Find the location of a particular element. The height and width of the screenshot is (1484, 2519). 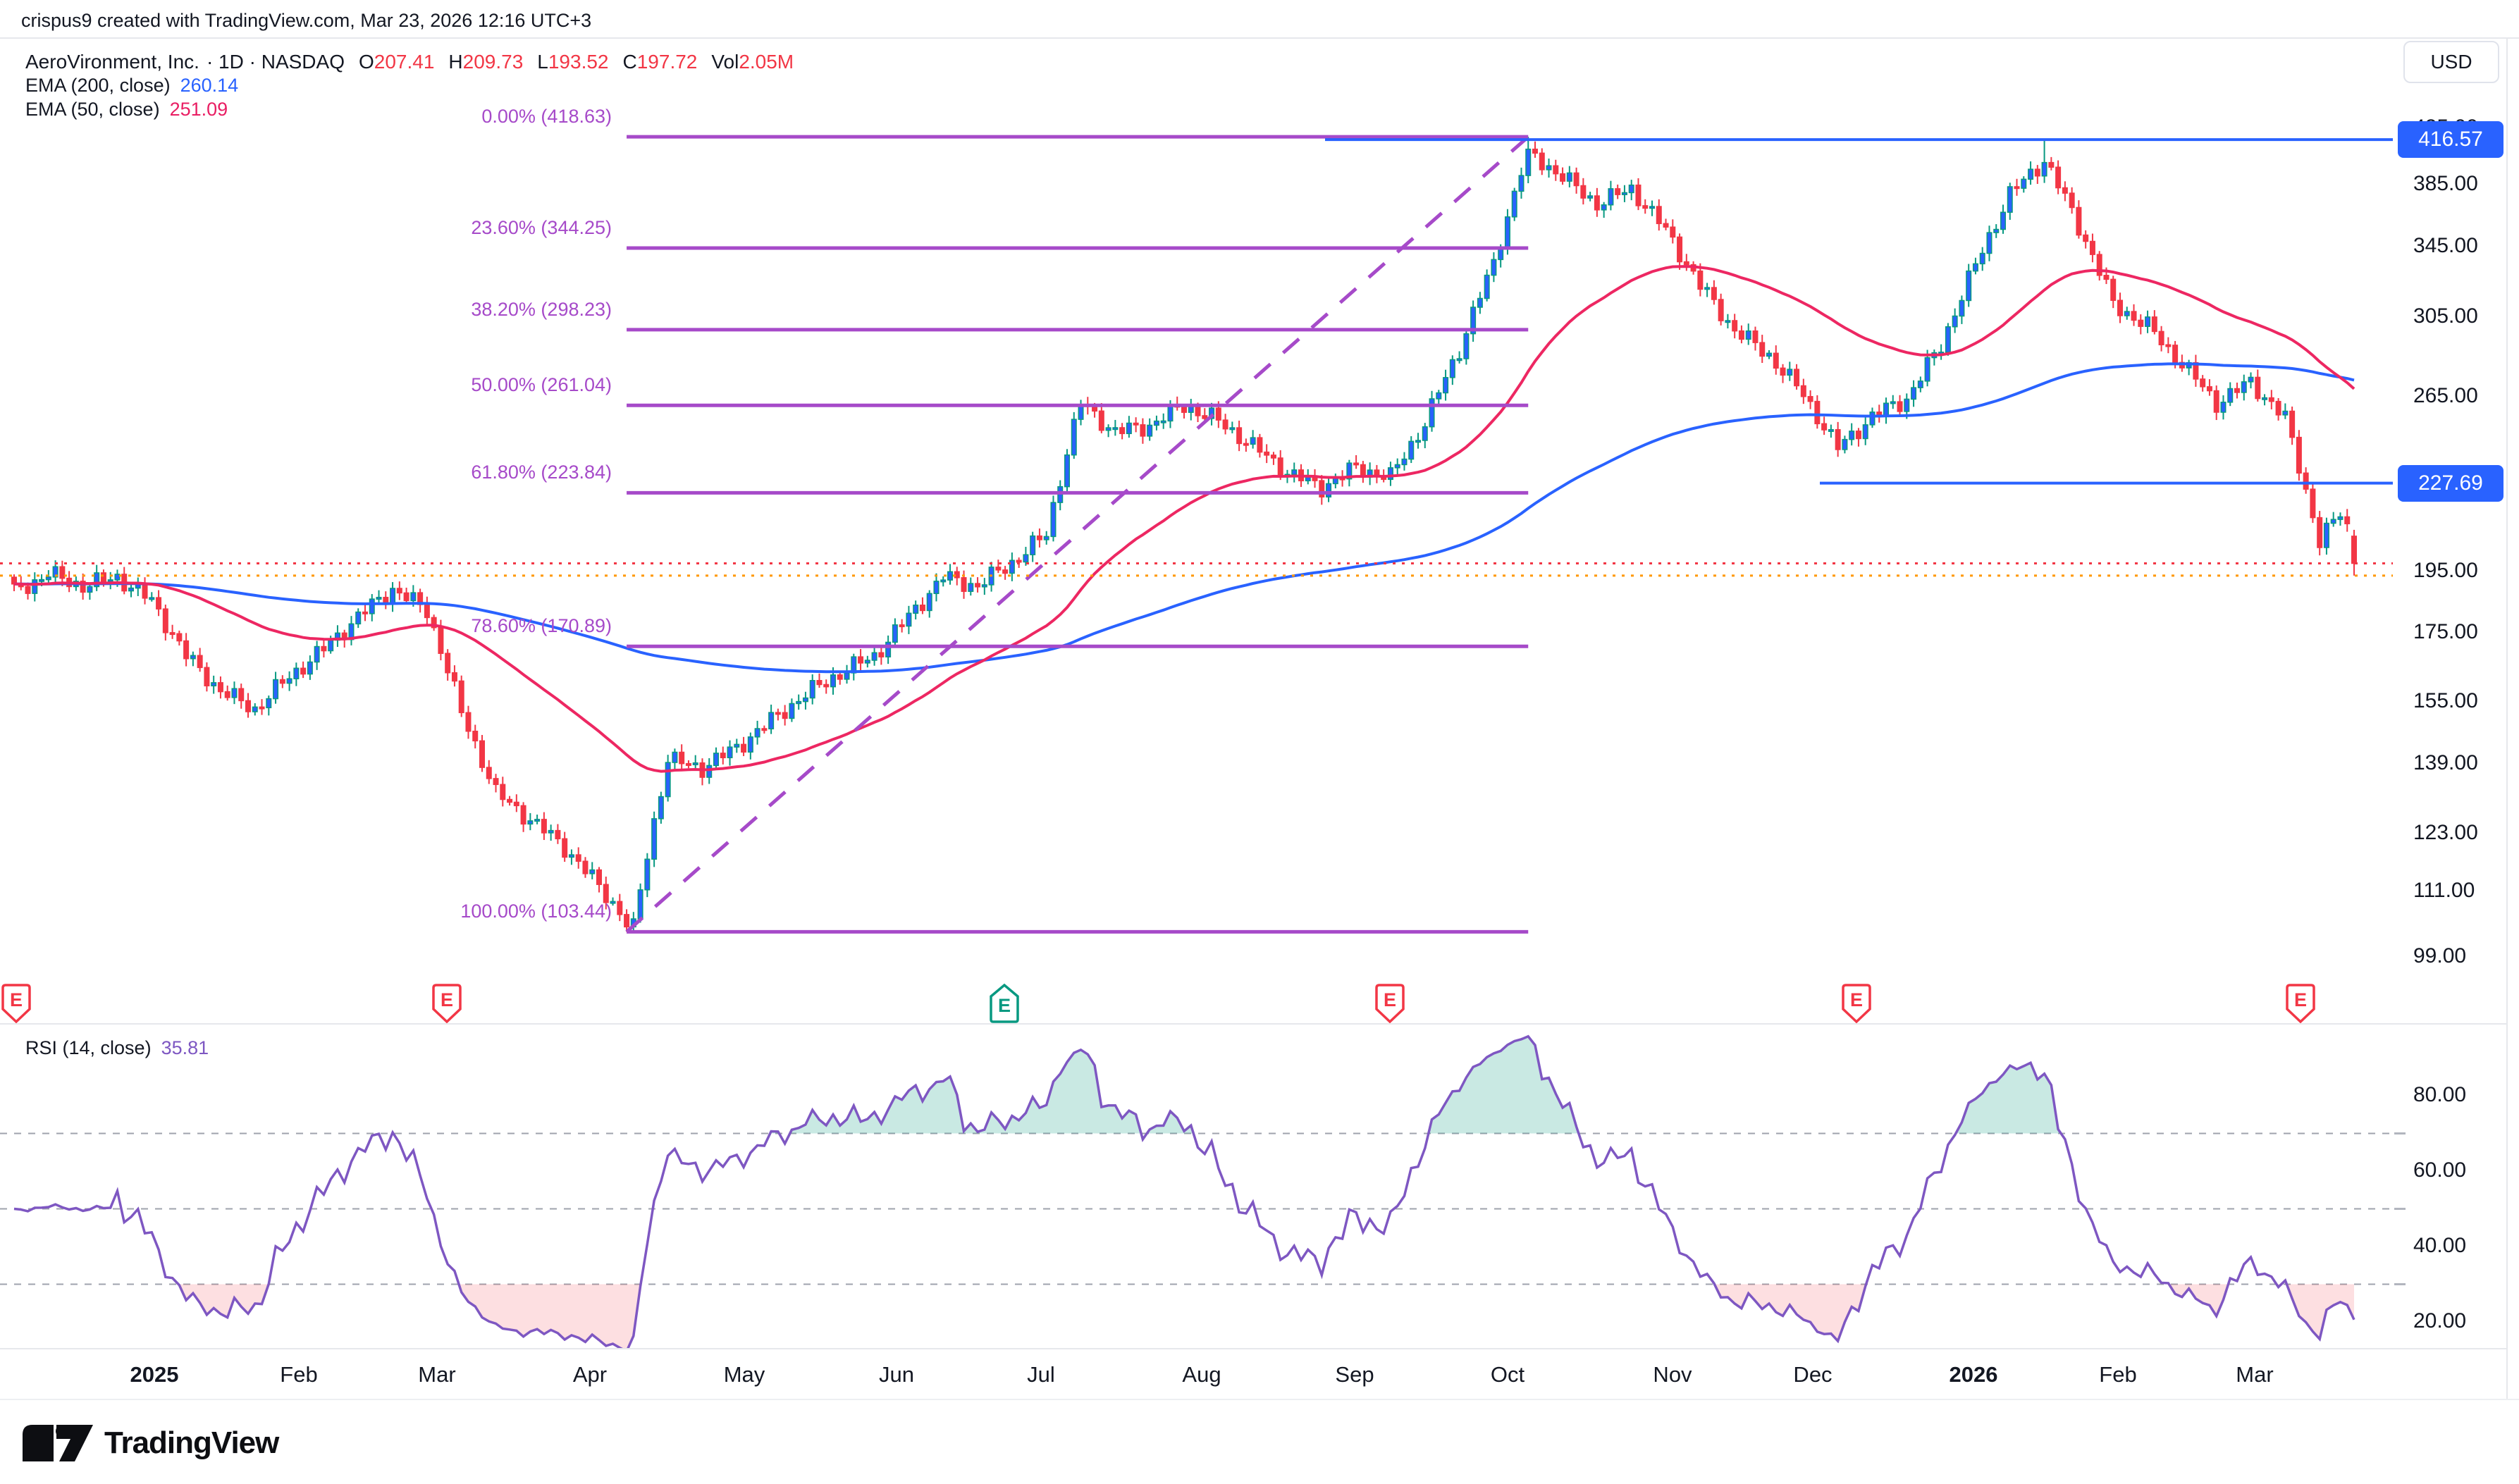

rsi-oversold-fill is located at coordinates (1184, 1316).